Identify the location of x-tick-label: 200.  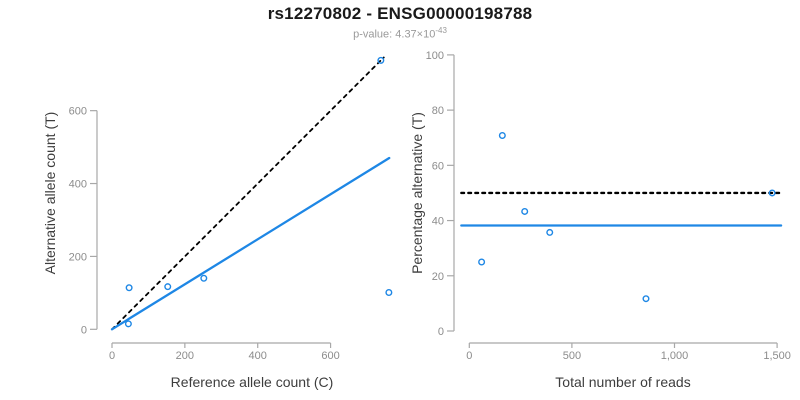
(185, 356).